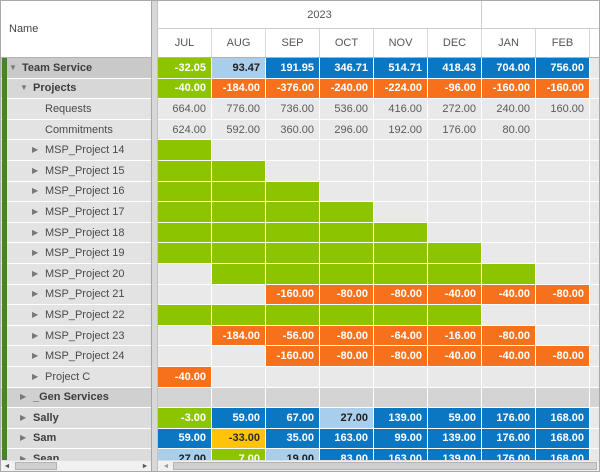 The image size is (600, 472). I want to click on tree-row-sam: ▶ Sam, so click(76, 439).